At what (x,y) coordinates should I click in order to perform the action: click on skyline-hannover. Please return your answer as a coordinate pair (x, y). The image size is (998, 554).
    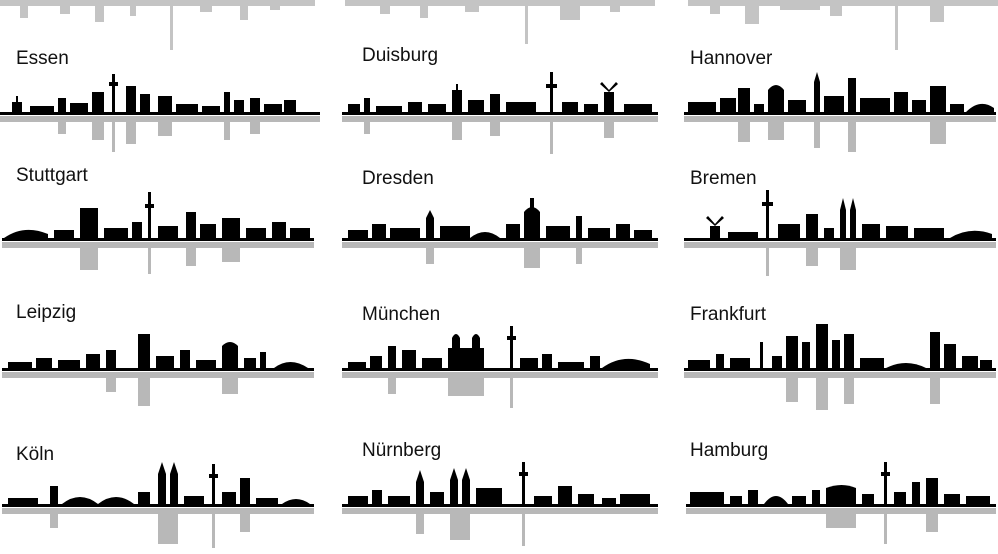
    Looking at the image, I should click on (840, 112).